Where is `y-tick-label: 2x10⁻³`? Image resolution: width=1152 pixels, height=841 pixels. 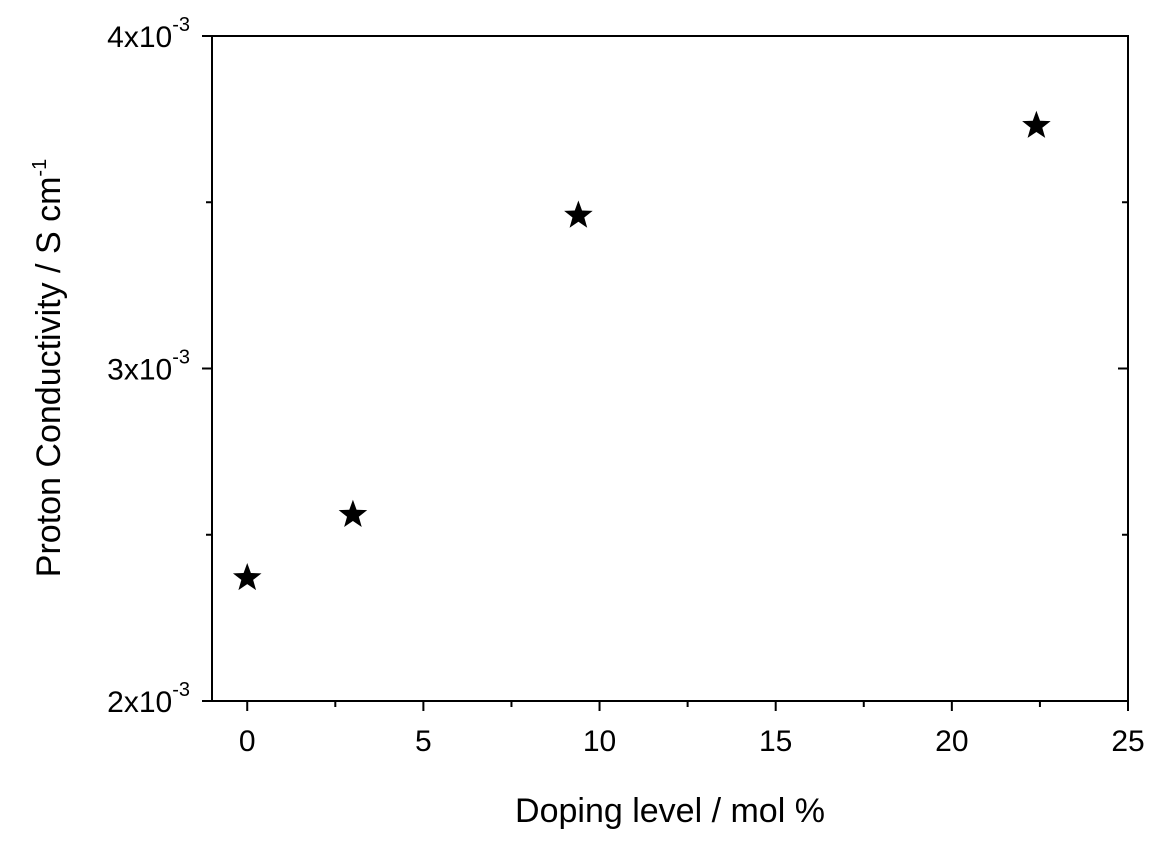 y-tick-label: 2x10⁻³ is located at coordinates (148, 699).